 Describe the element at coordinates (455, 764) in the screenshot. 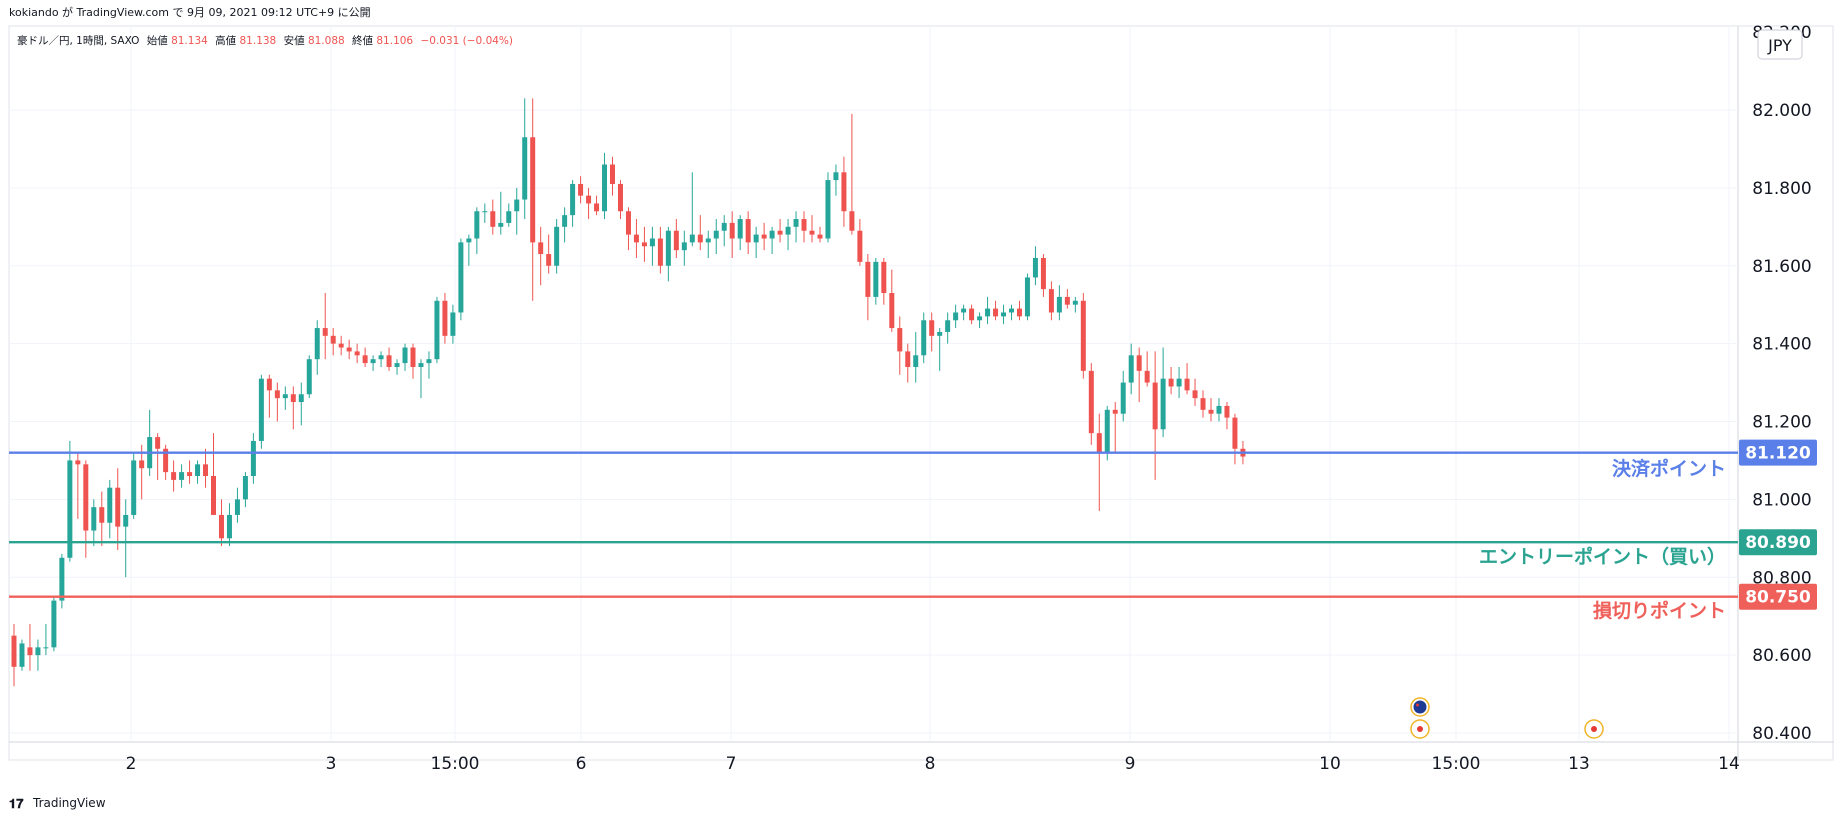

I see `x-tick-label: 15:00` at that location.